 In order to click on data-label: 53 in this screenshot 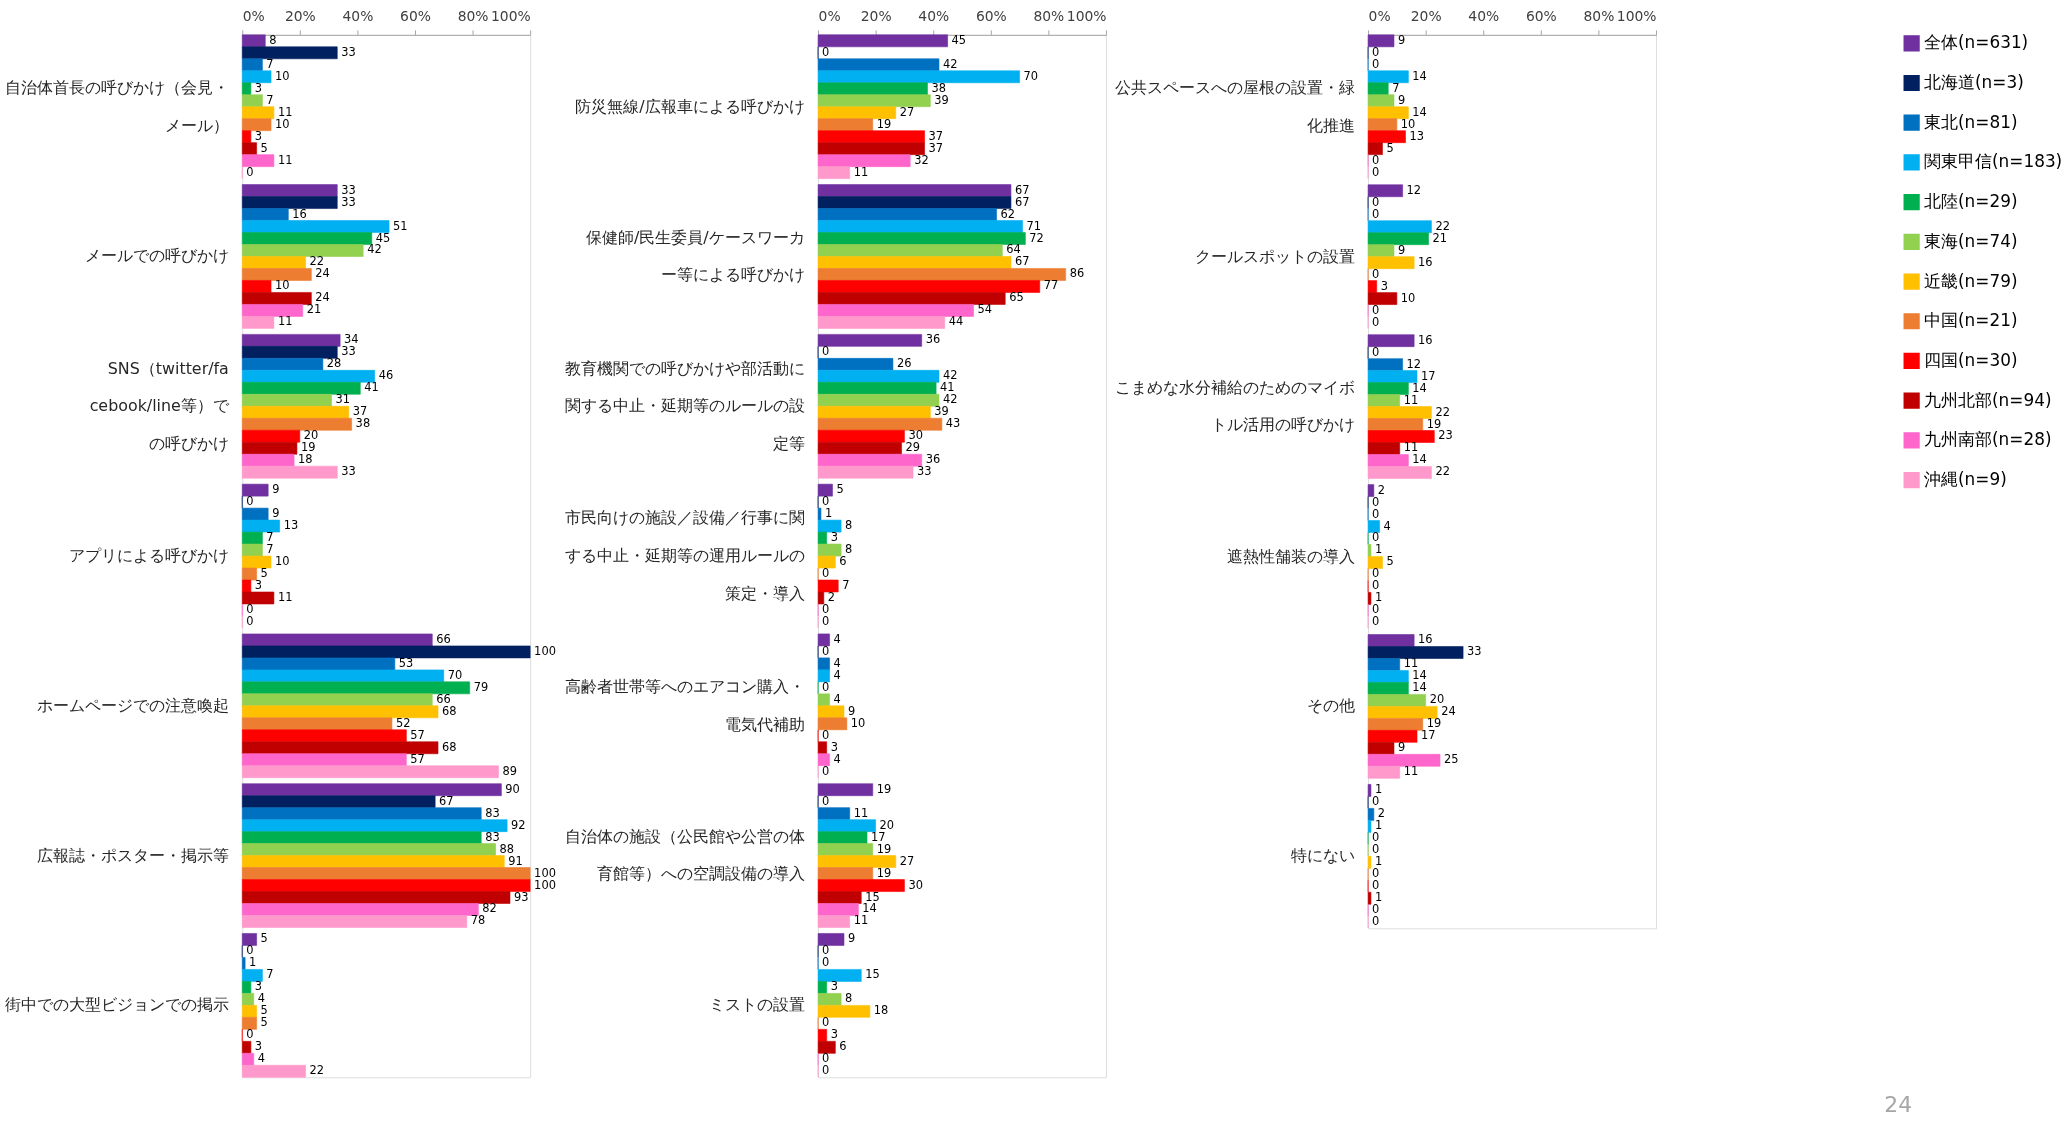, I will do `click(406, 662)`.